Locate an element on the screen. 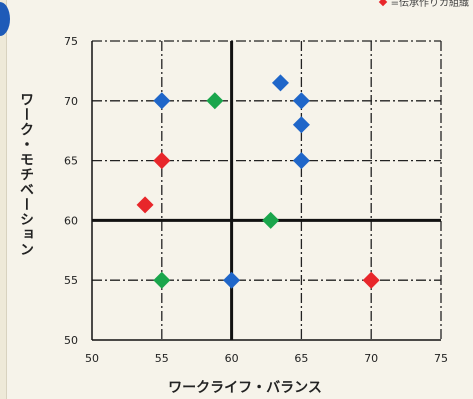  y-tick-label: 70 is located at coordinates (71, 101).